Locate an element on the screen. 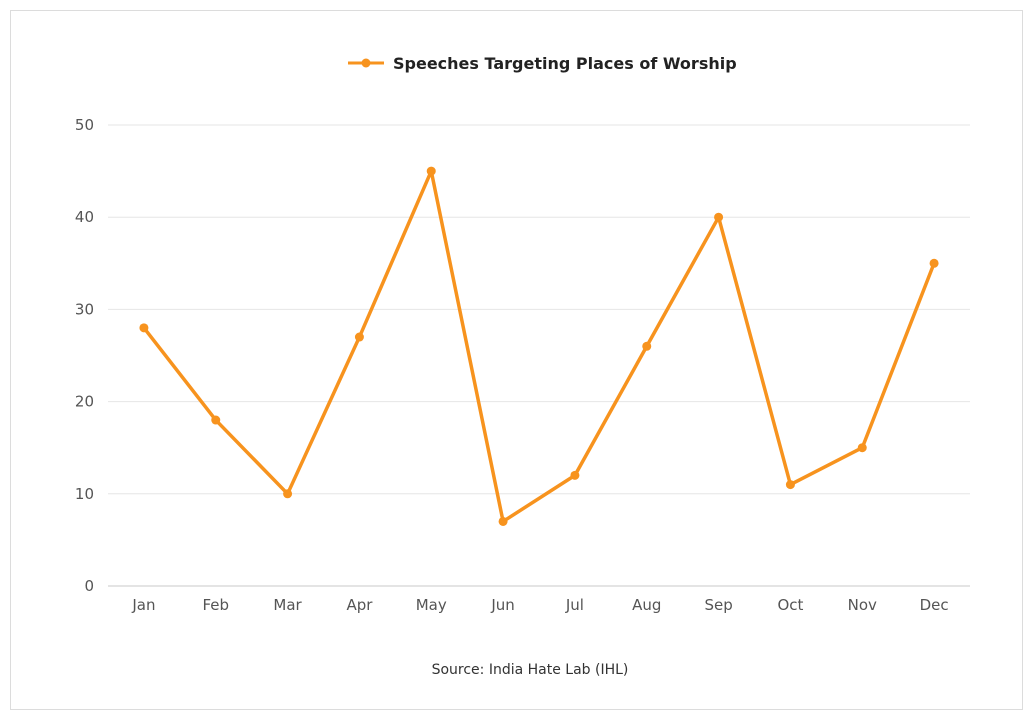  x-tick-label-may: May is located at coordinates (431, 605).